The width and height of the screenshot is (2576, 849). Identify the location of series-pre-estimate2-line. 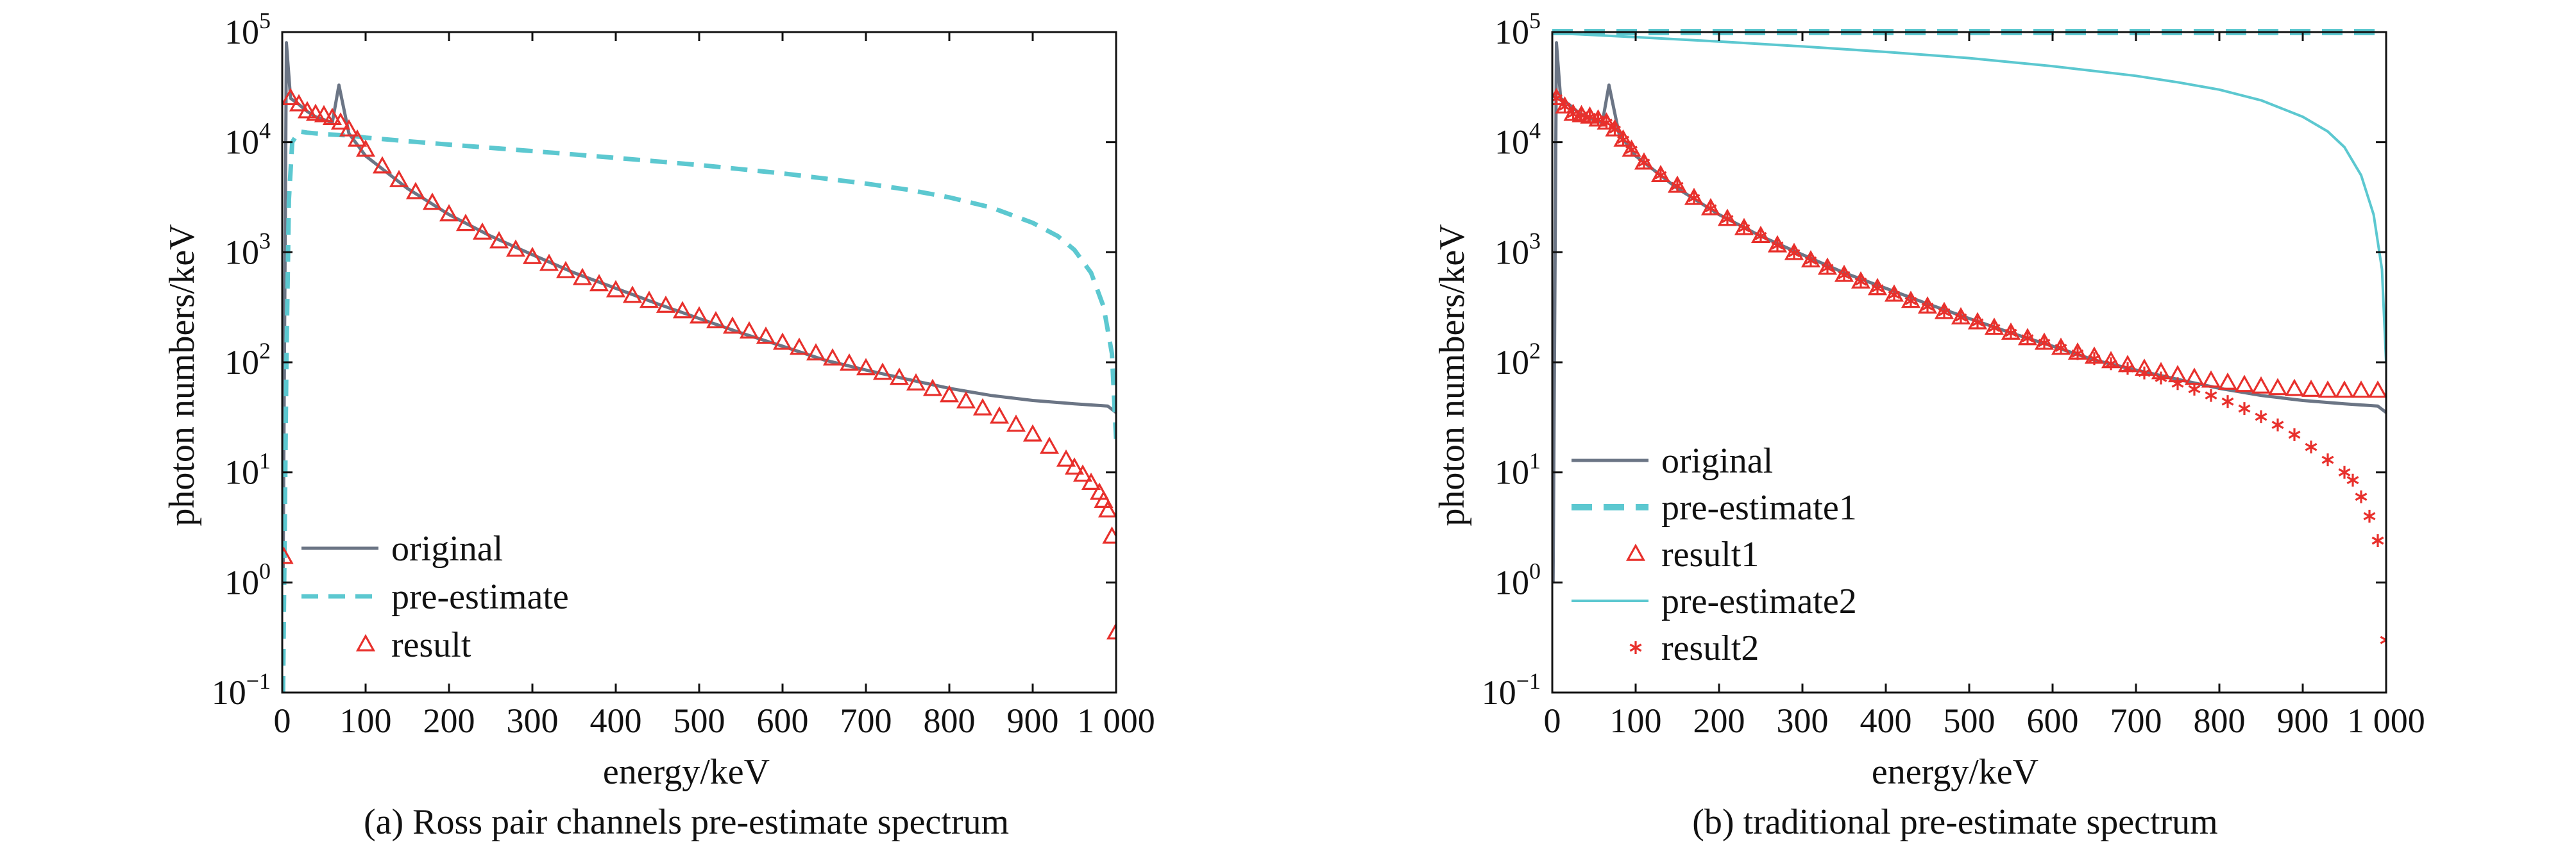
(1969, 197).